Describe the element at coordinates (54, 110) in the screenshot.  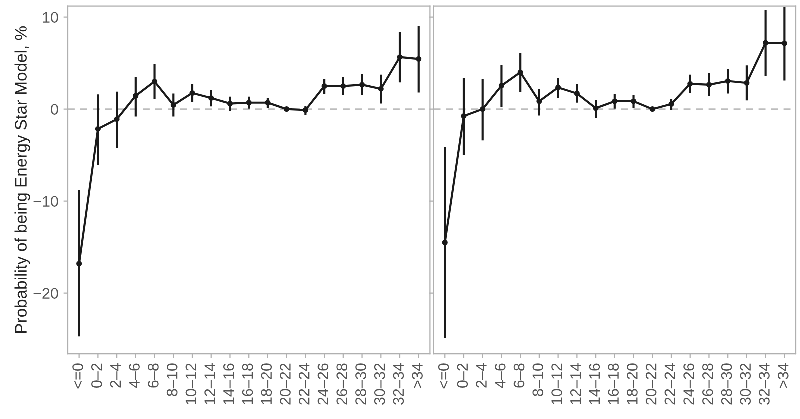
I see `y-tick-label: 0` at that location.